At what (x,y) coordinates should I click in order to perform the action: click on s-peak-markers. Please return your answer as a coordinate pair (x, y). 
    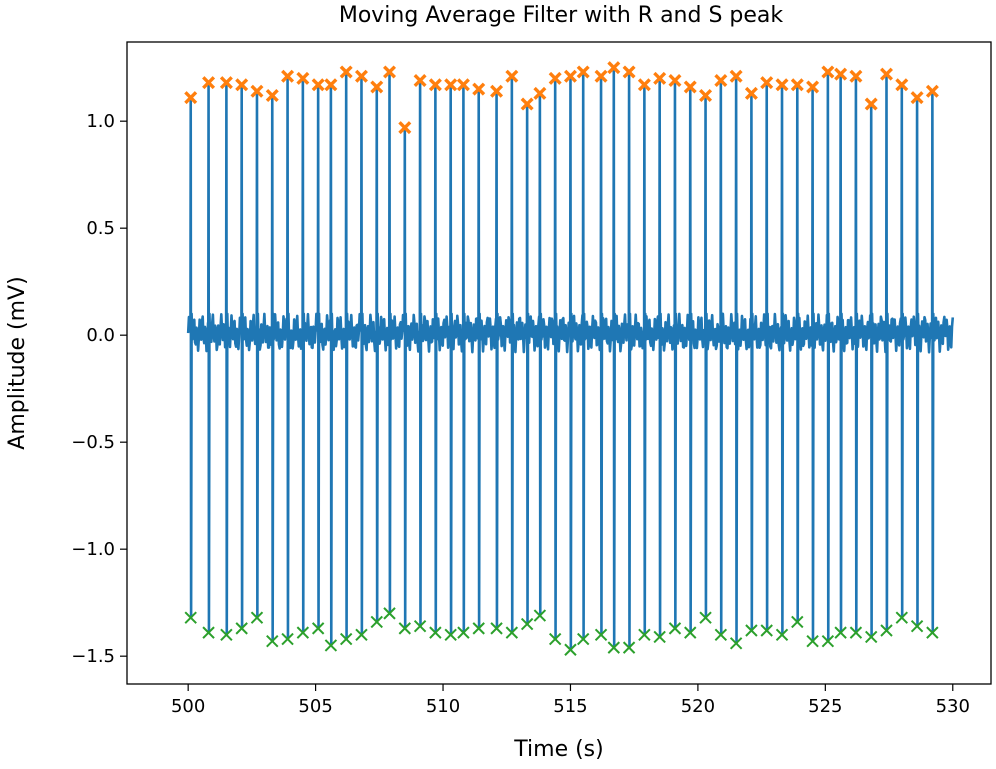
    Looking at the image, I should click on (561, 631).